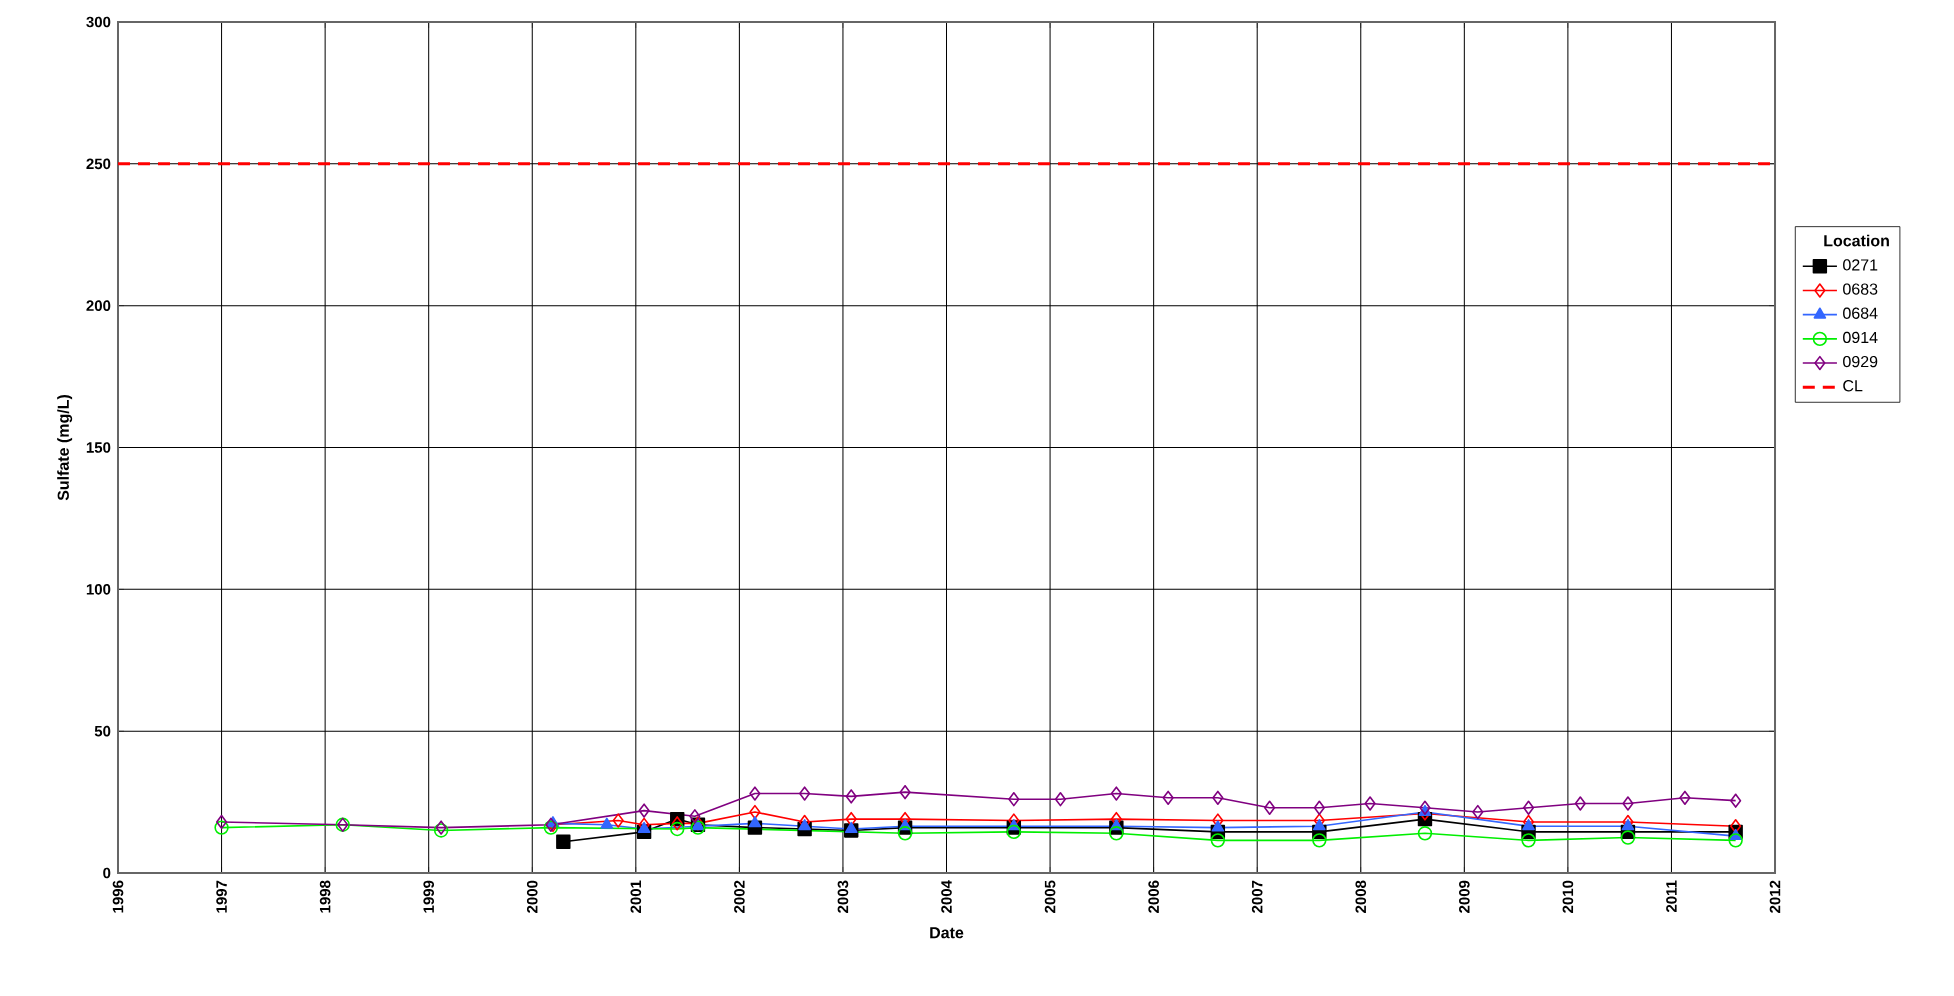  What do you see at coordinates (1853, 386) in the screenshot?
I see `legend-label: CL` at bounding box center [1853, 386].